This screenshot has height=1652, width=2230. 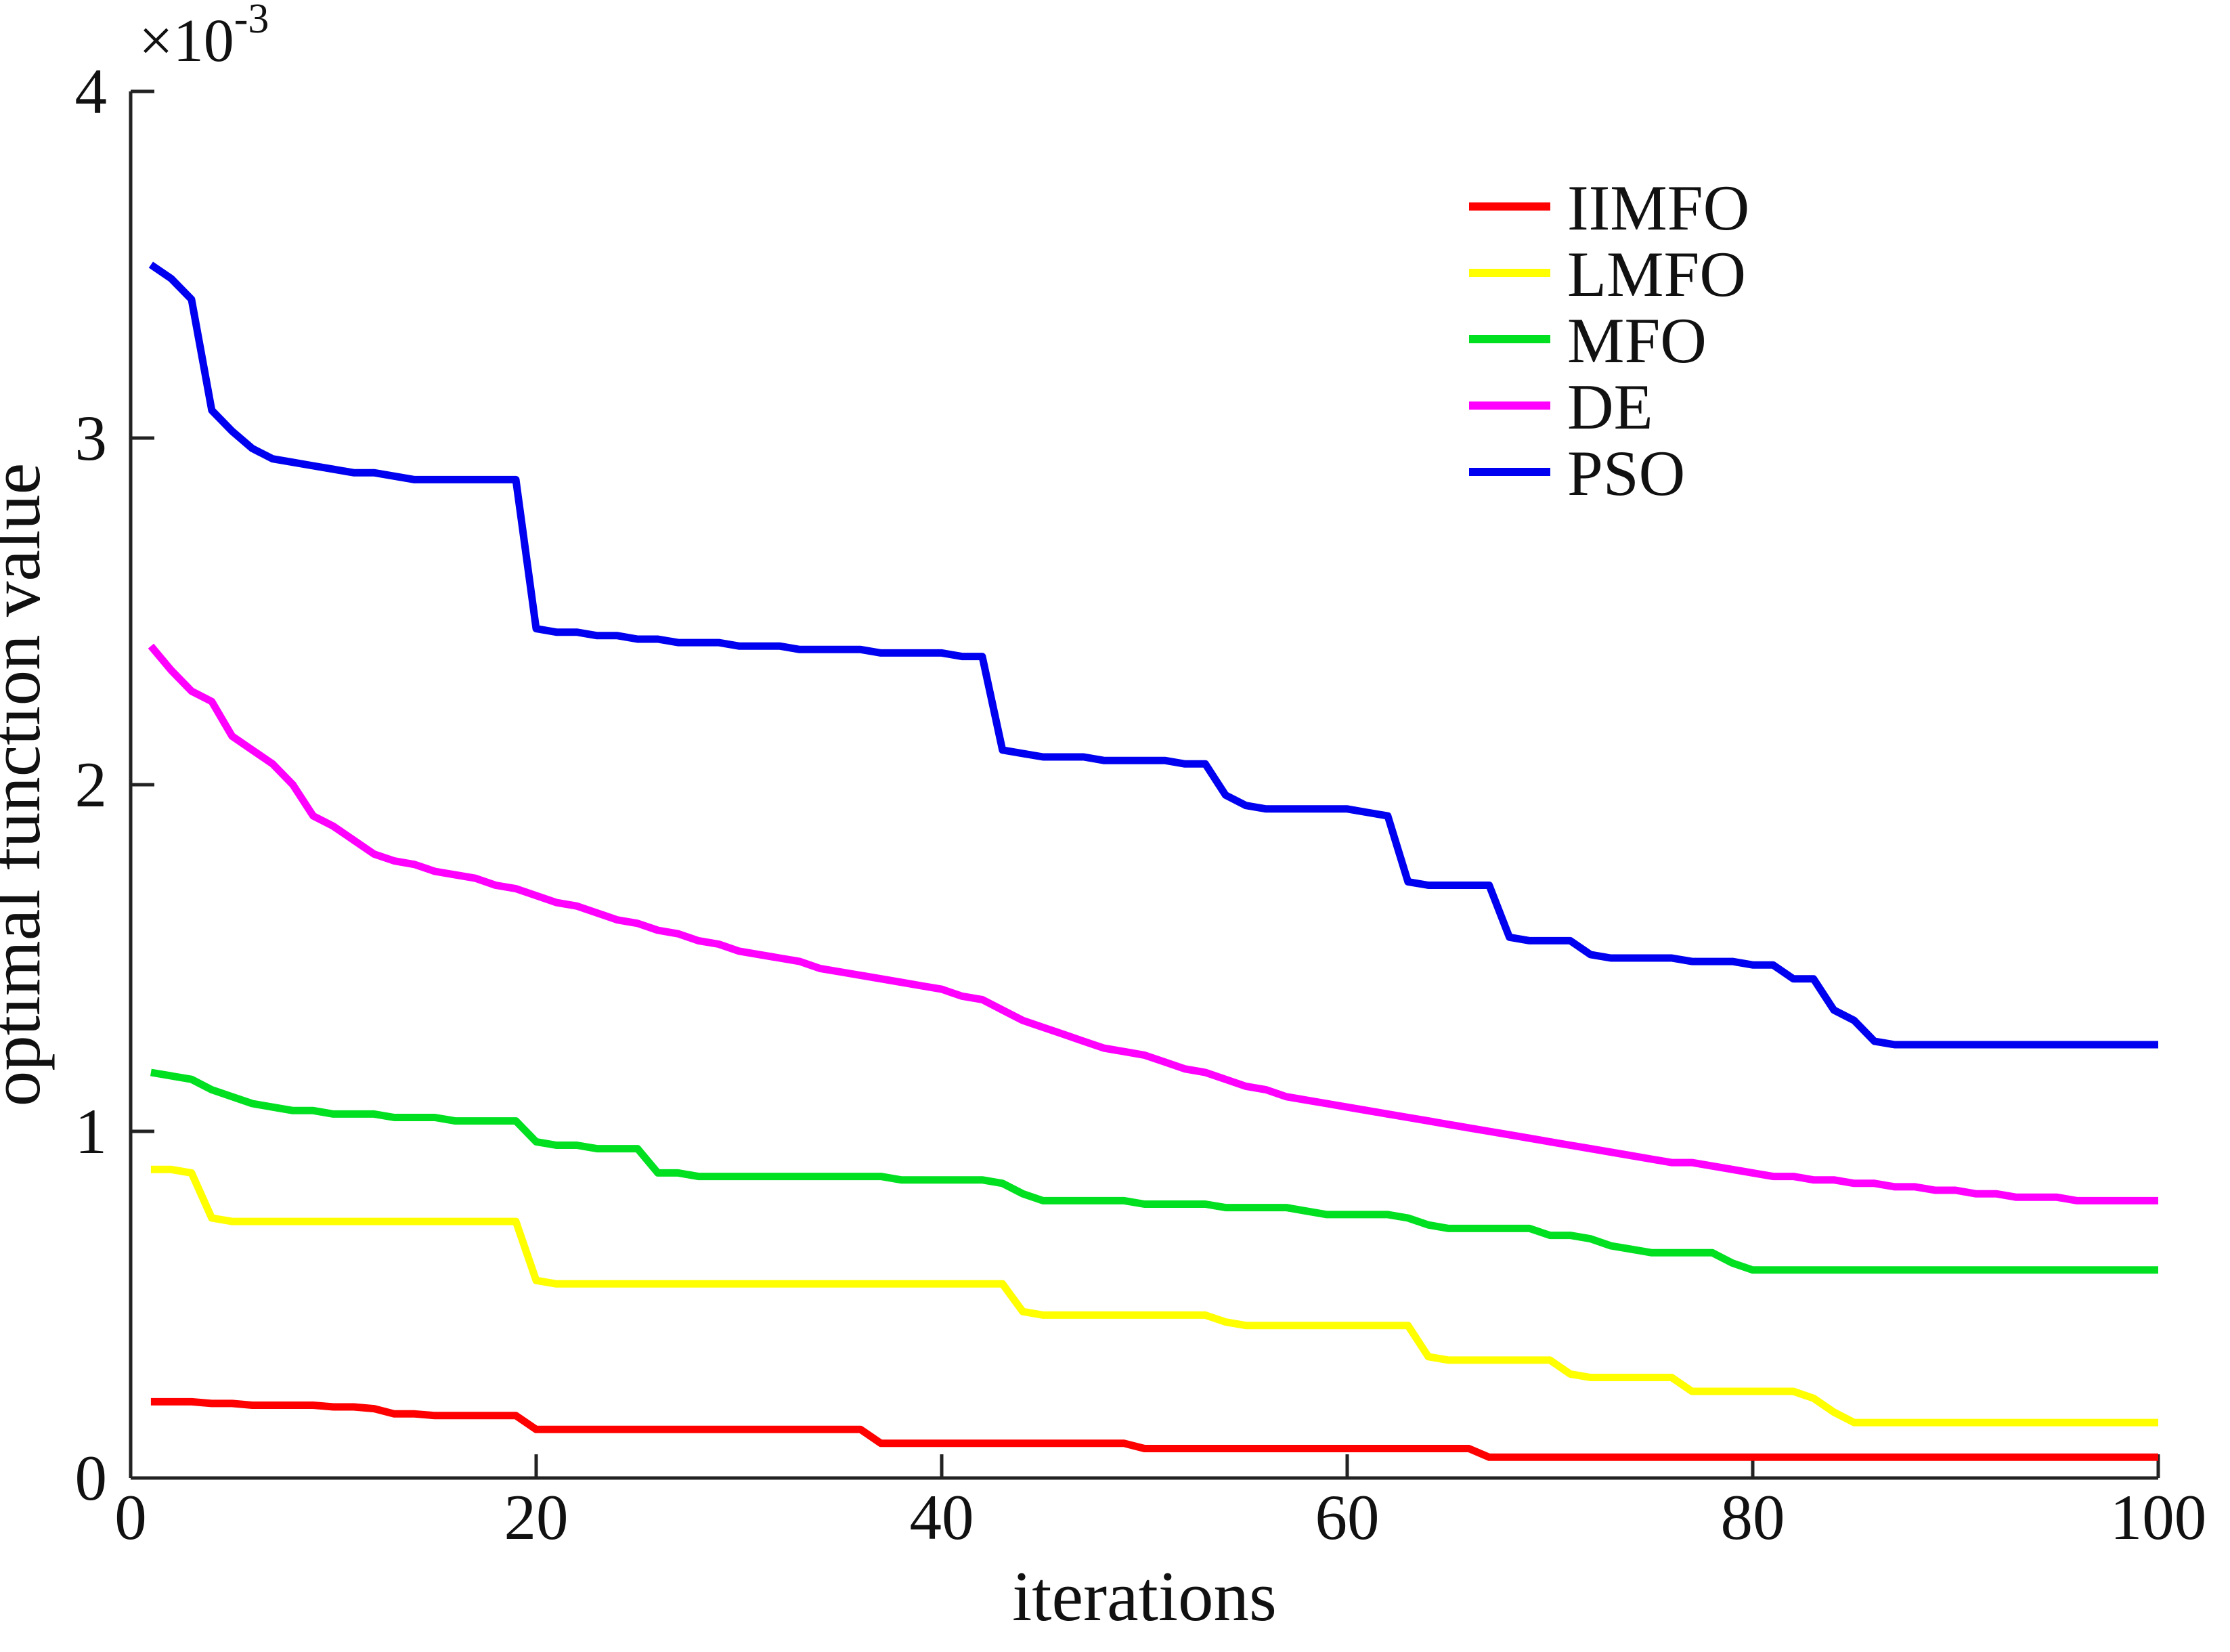 I want to click on legend-label-IIMFO: IIMFO, so click(x=1658, y=208).